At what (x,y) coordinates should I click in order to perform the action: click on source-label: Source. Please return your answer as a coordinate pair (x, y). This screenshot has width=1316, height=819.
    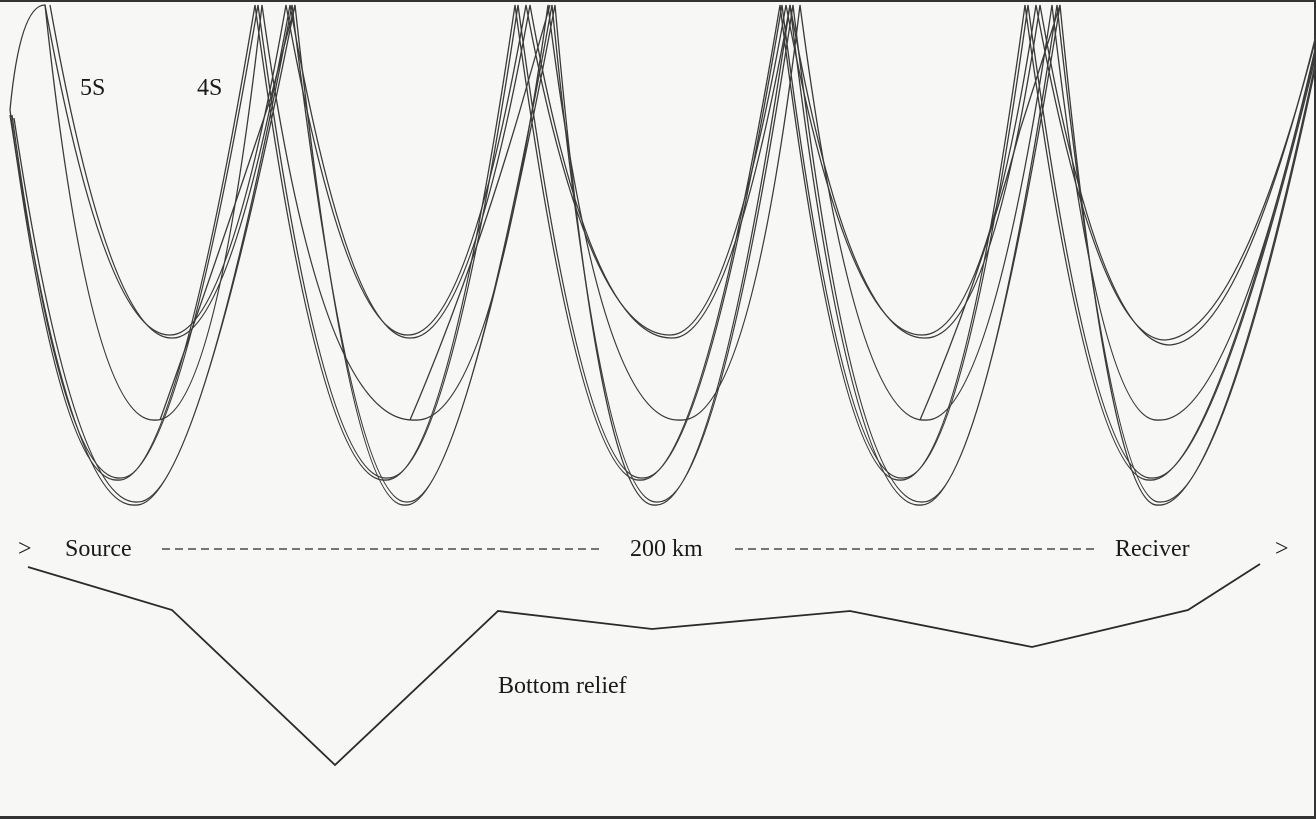
    Looking at the image, I should click on (98, 549).